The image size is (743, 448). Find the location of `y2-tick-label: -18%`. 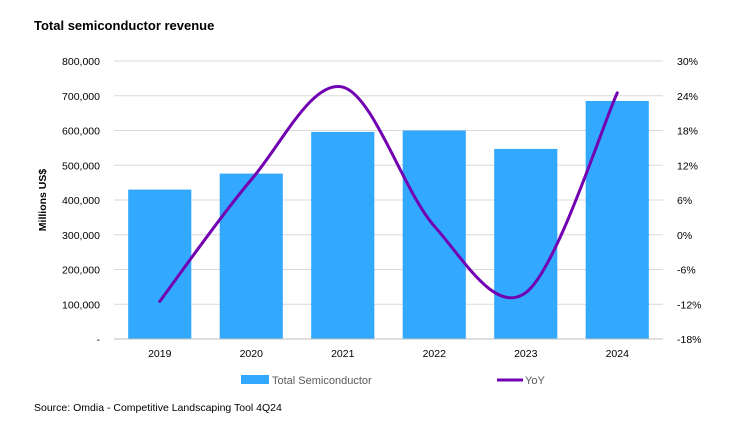

y2-tick-label: -18% is located at coordinates (689, 340).